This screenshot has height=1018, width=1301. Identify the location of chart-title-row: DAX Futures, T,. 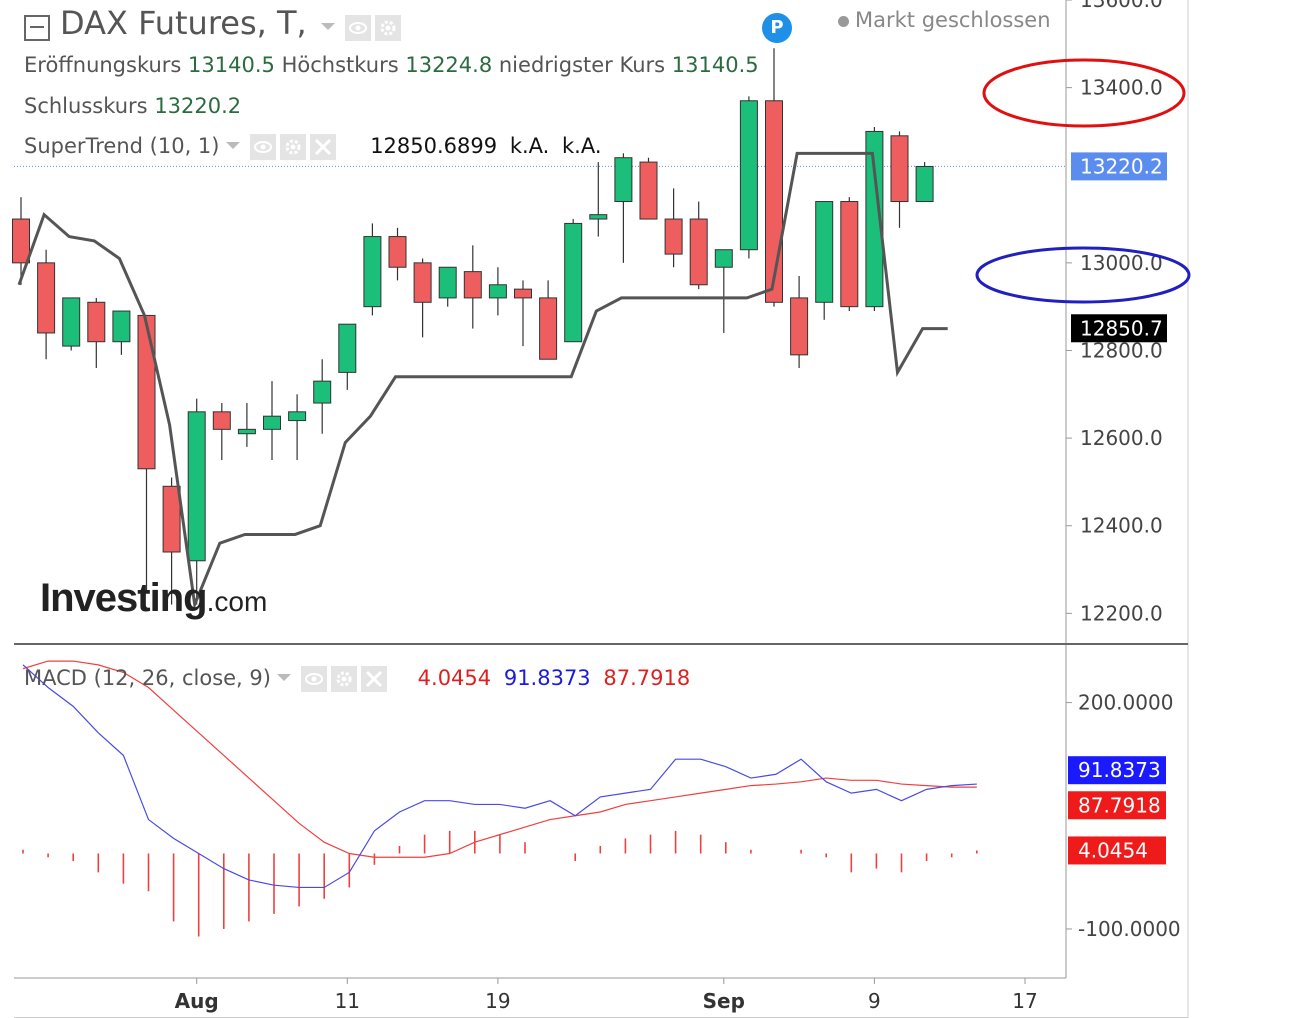
(214, 23).